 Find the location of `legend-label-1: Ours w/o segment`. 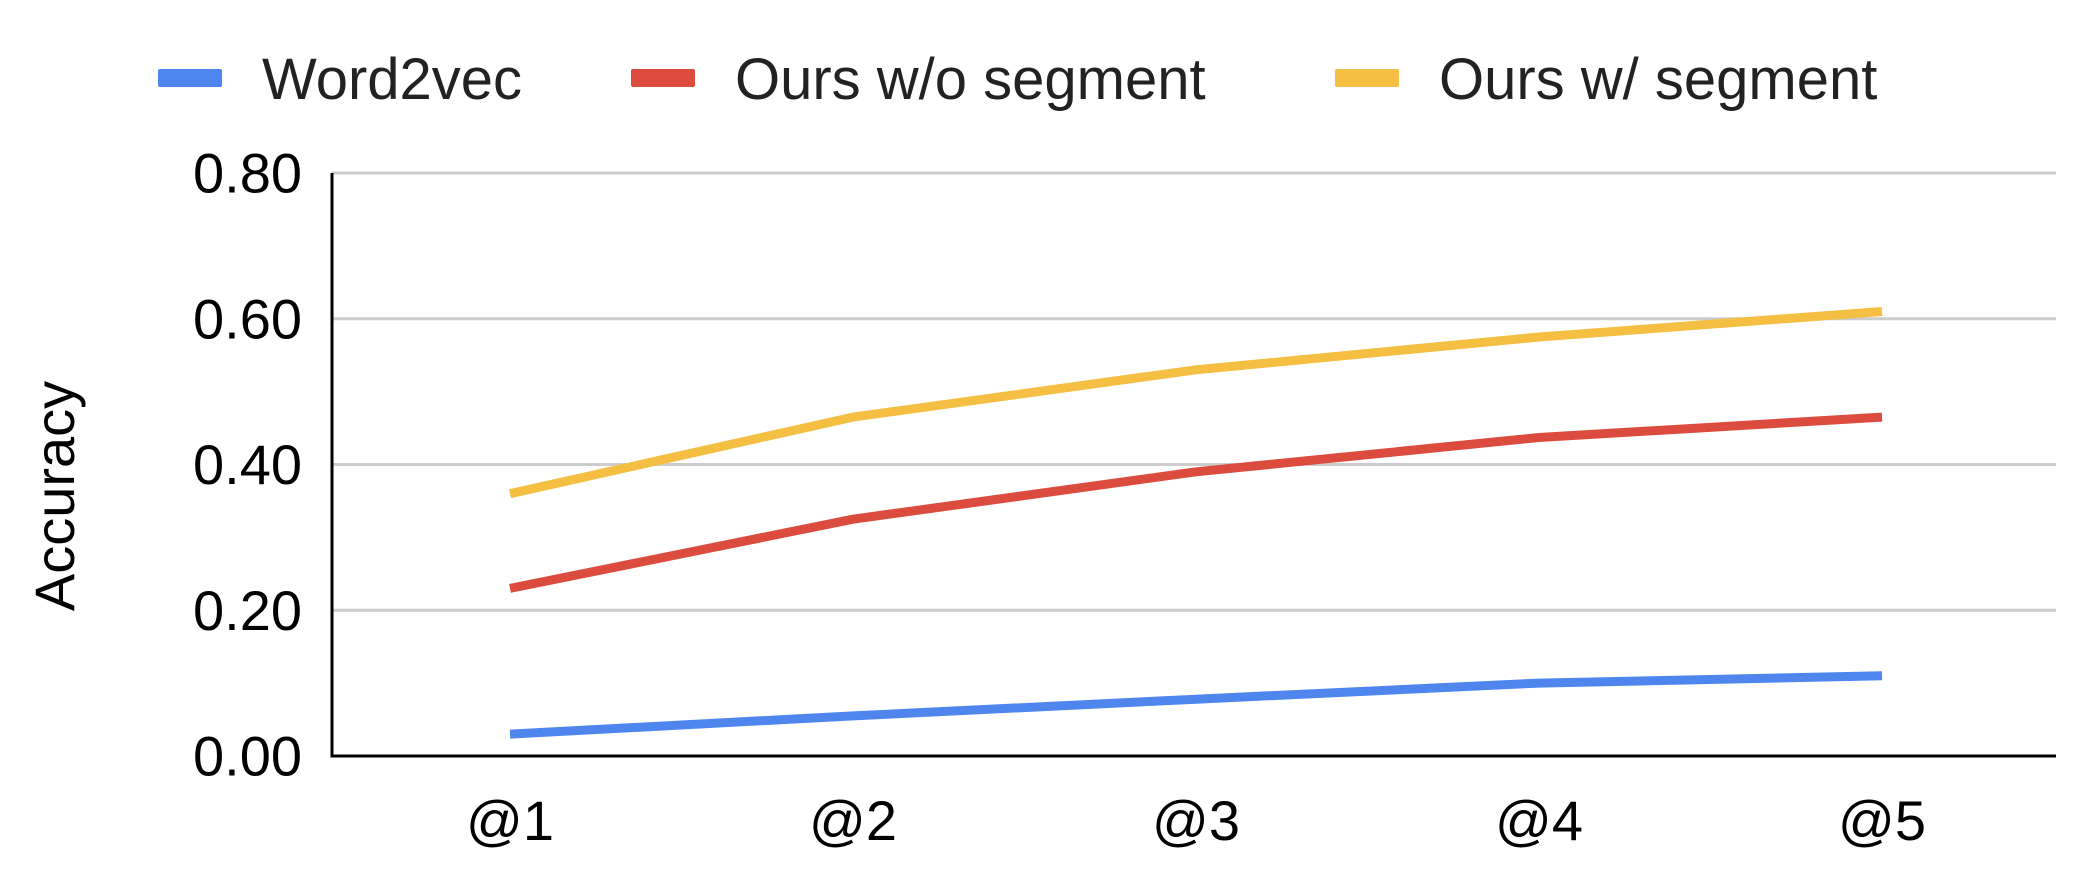

legend-label-1: Ours w/o segment is located at coordinates (970, 79).